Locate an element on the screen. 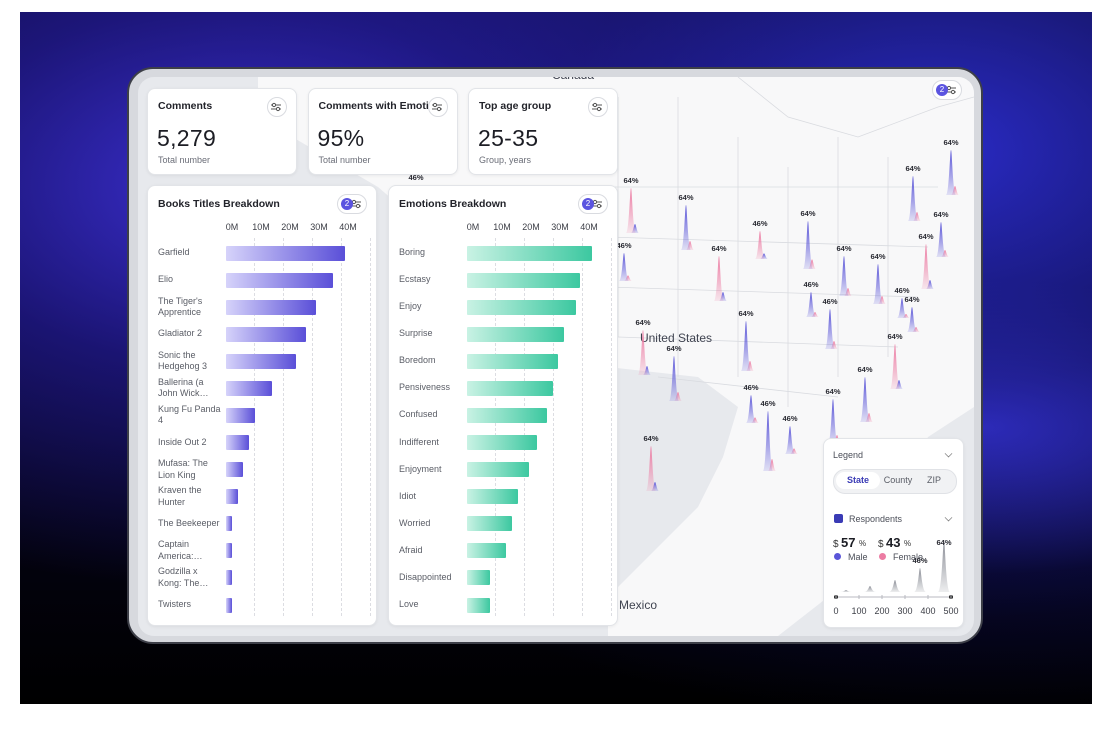  category-label: Ecstasy is located at coordinates (415, 279).